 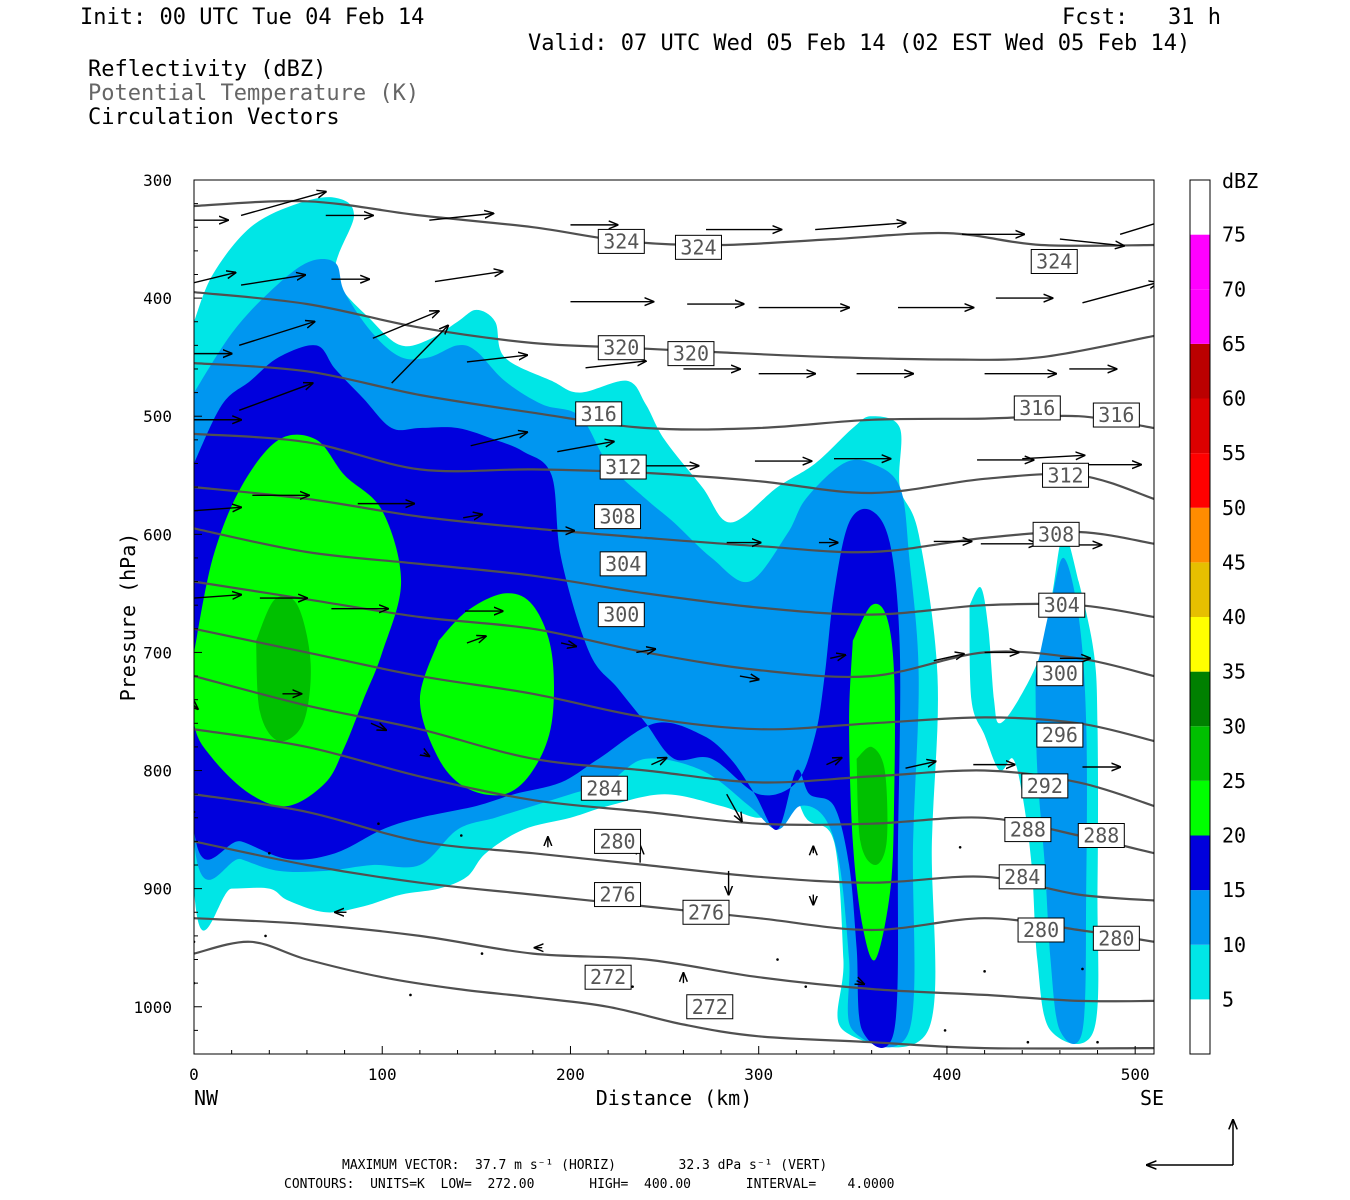 I want to click on theta-label-292: 292, so click(x=1045, y=786).